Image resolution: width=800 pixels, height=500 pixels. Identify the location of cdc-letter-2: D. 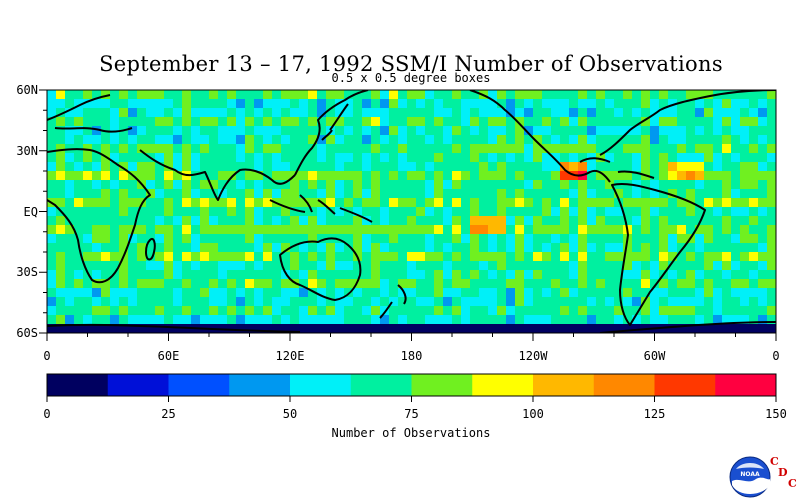
(783, 472).